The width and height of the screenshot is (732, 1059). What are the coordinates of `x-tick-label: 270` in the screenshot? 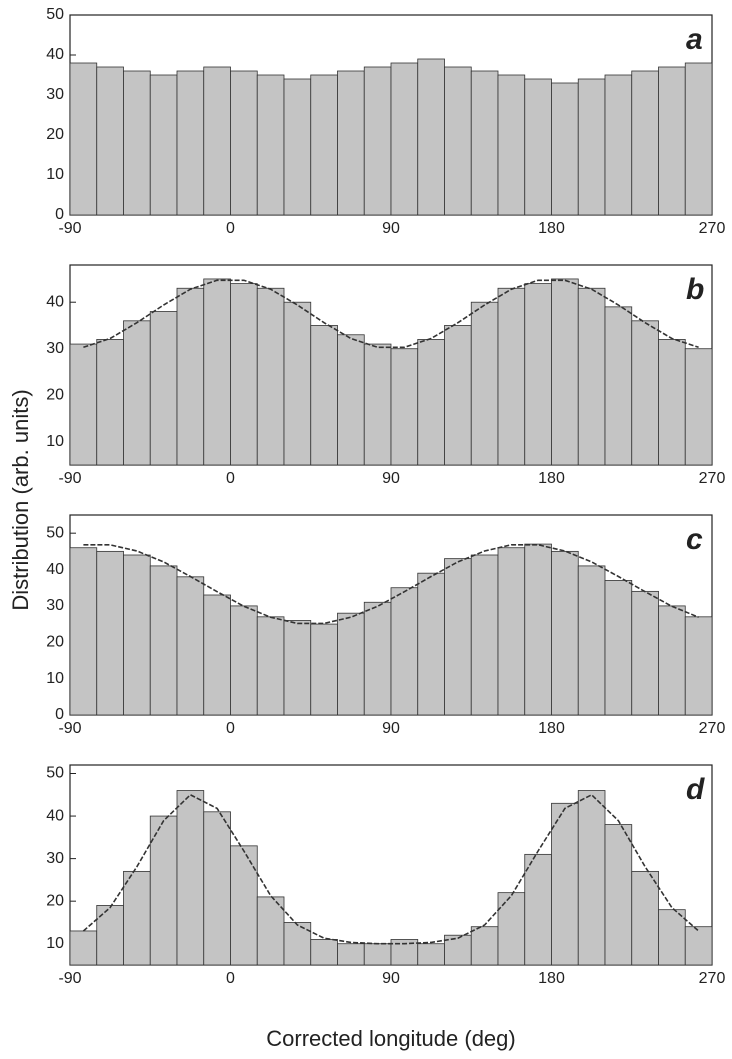 It's located at (712, 978).